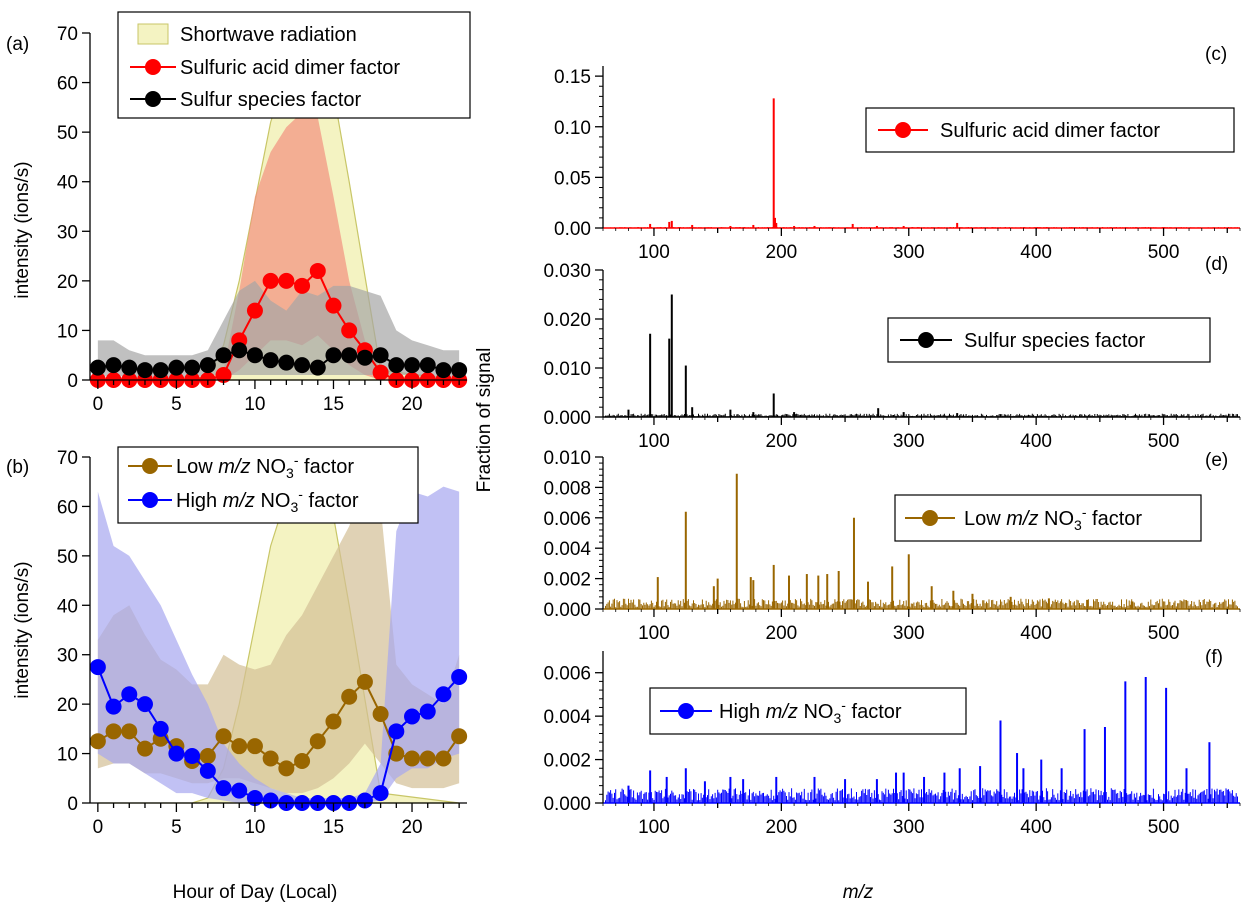  Describe the element at coordinates (67, 232) in the screenshot. I see `panel-a-ytick-label: 30` at that location.